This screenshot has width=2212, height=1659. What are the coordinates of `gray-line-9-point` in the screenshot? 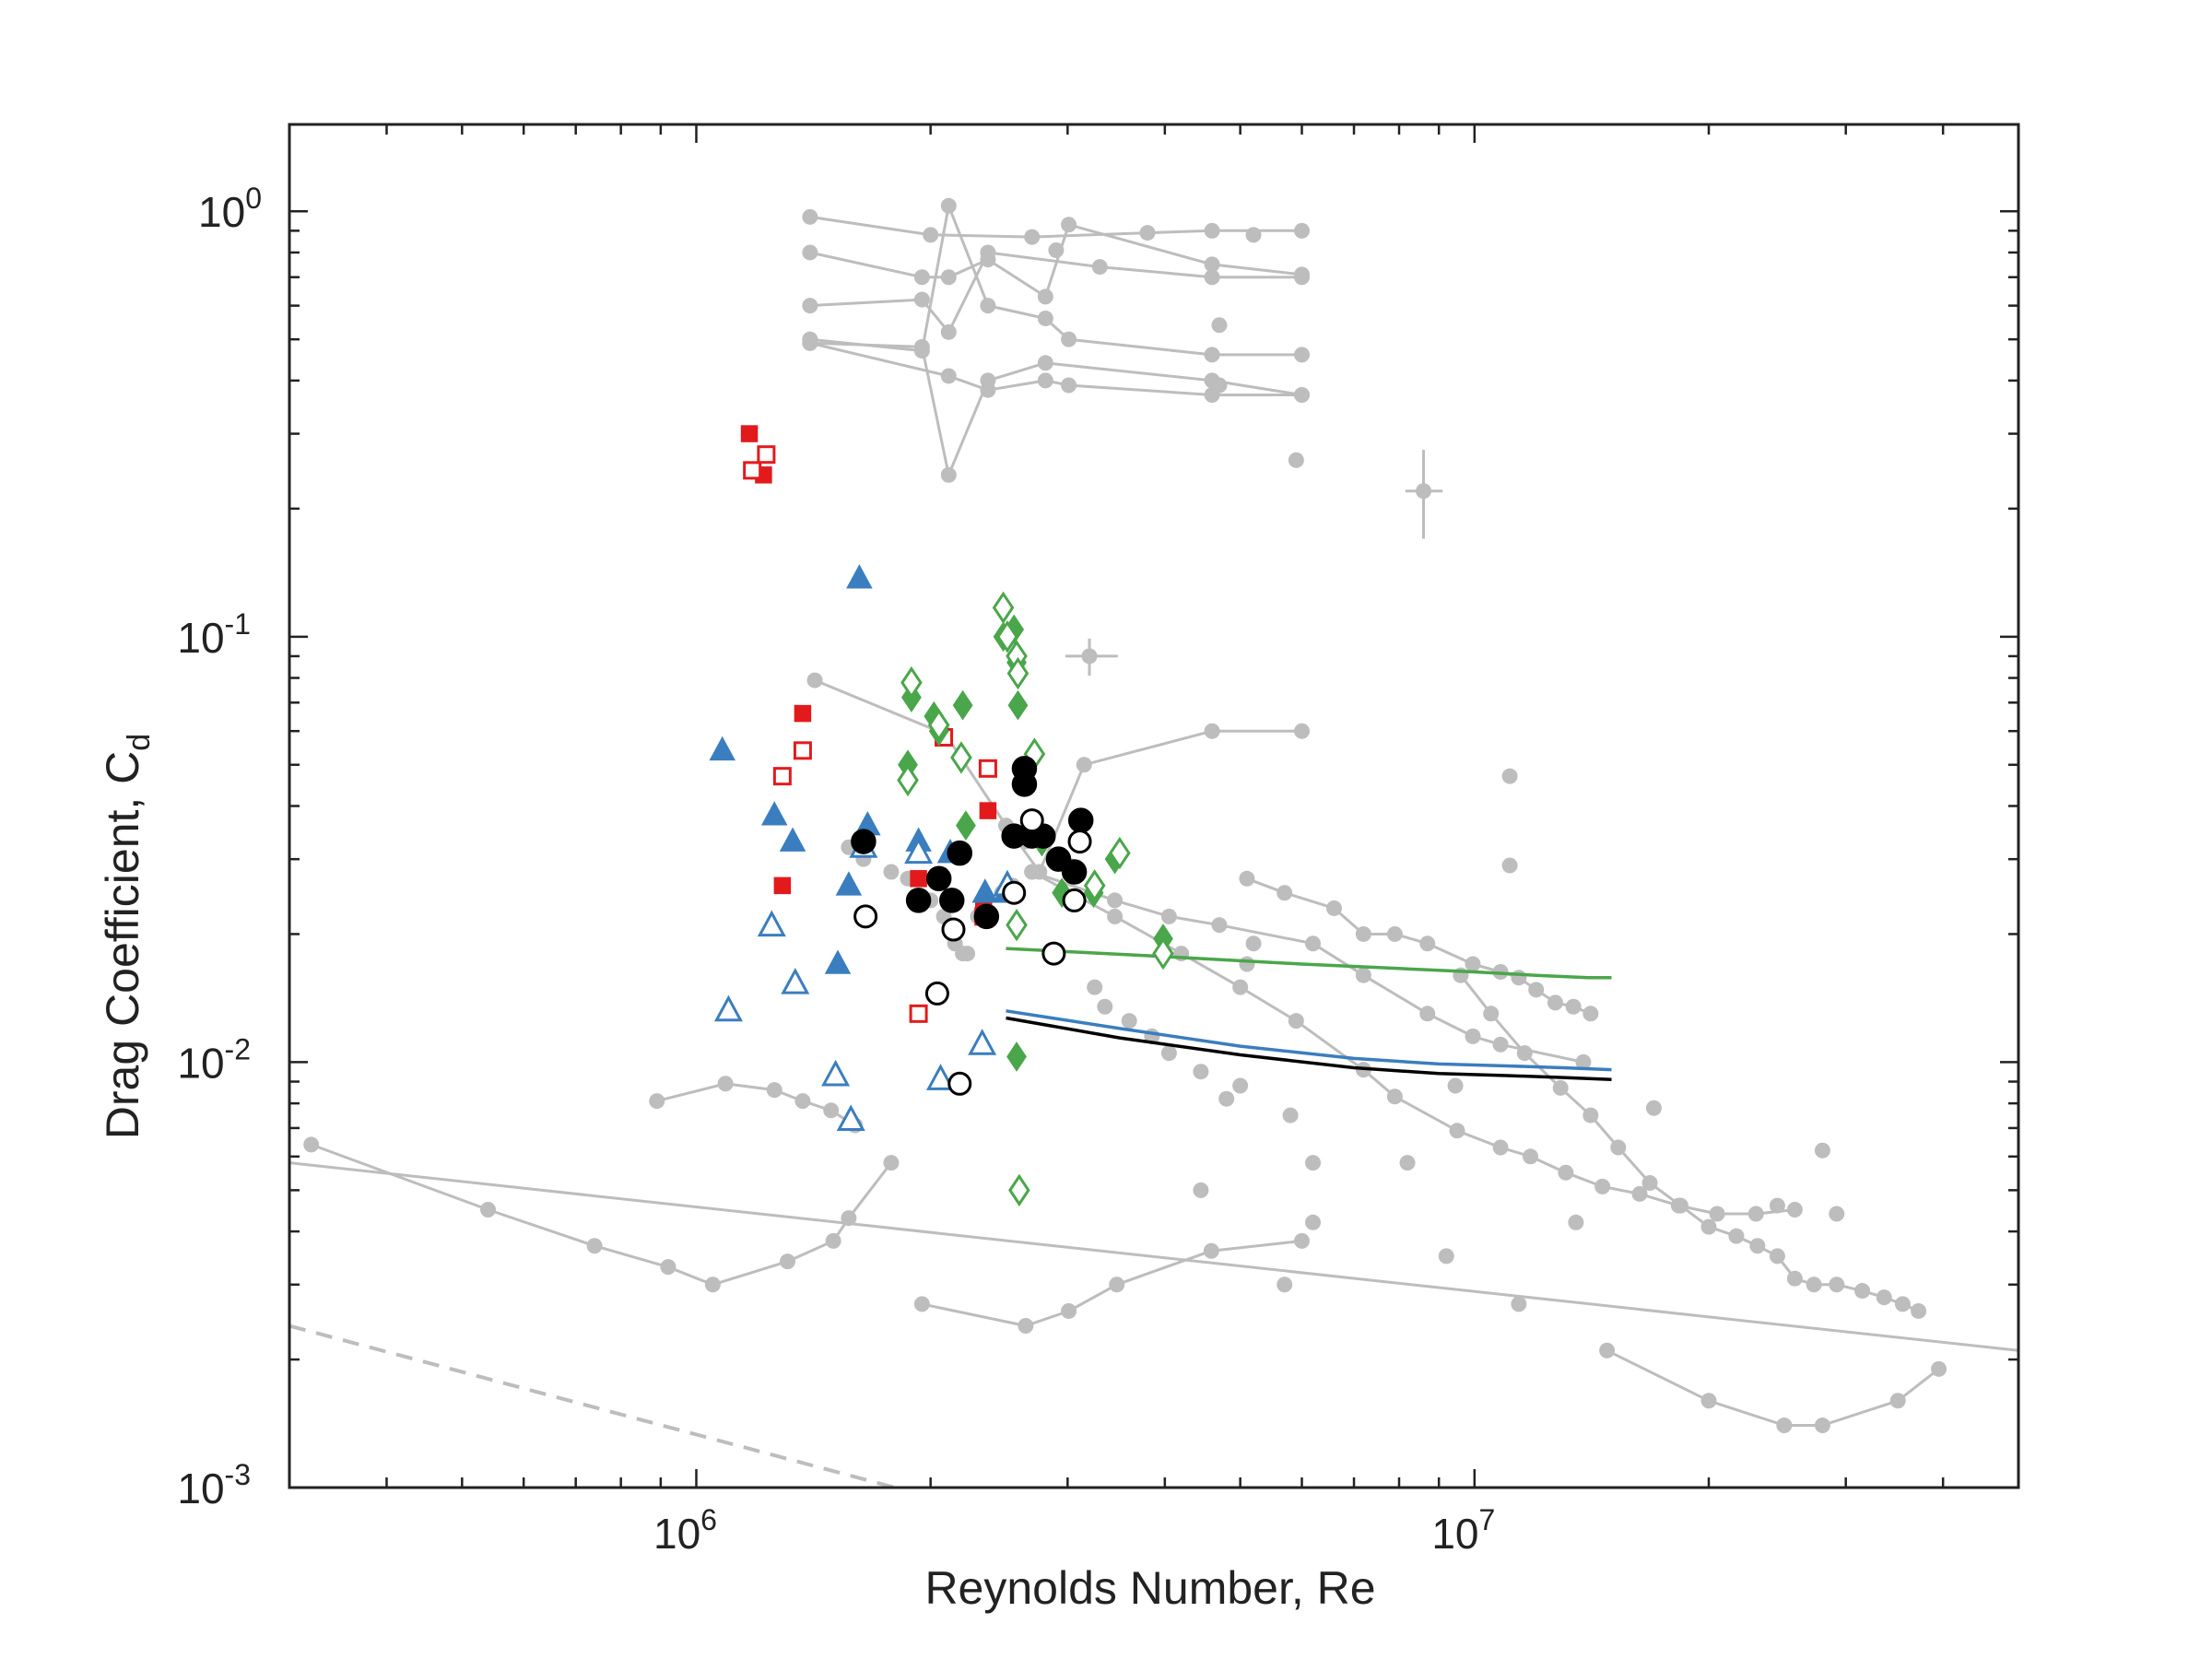 It's located at (1045, 363).